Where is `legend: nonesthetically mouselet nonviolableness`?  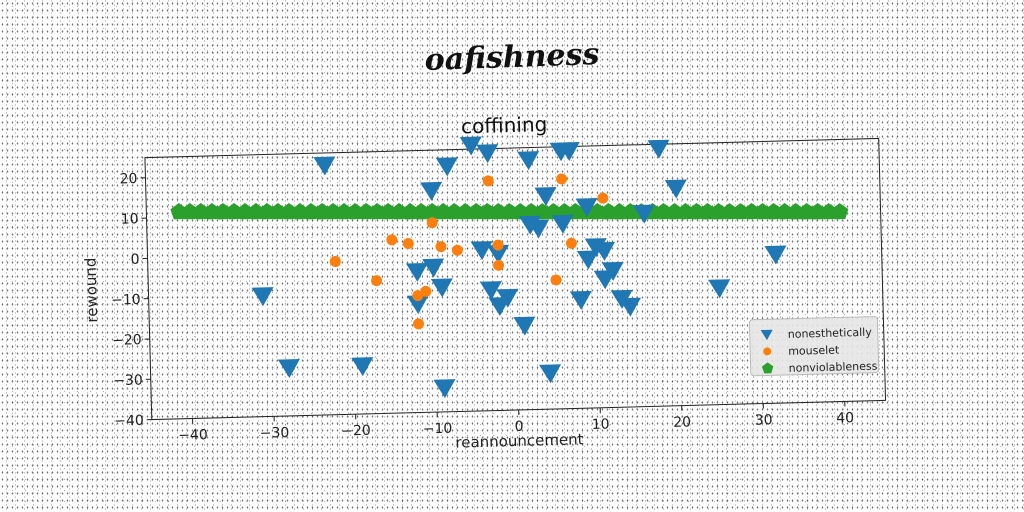
legend: nonesthetically mouselet nonviolableness is located at coordinates (814, 346).